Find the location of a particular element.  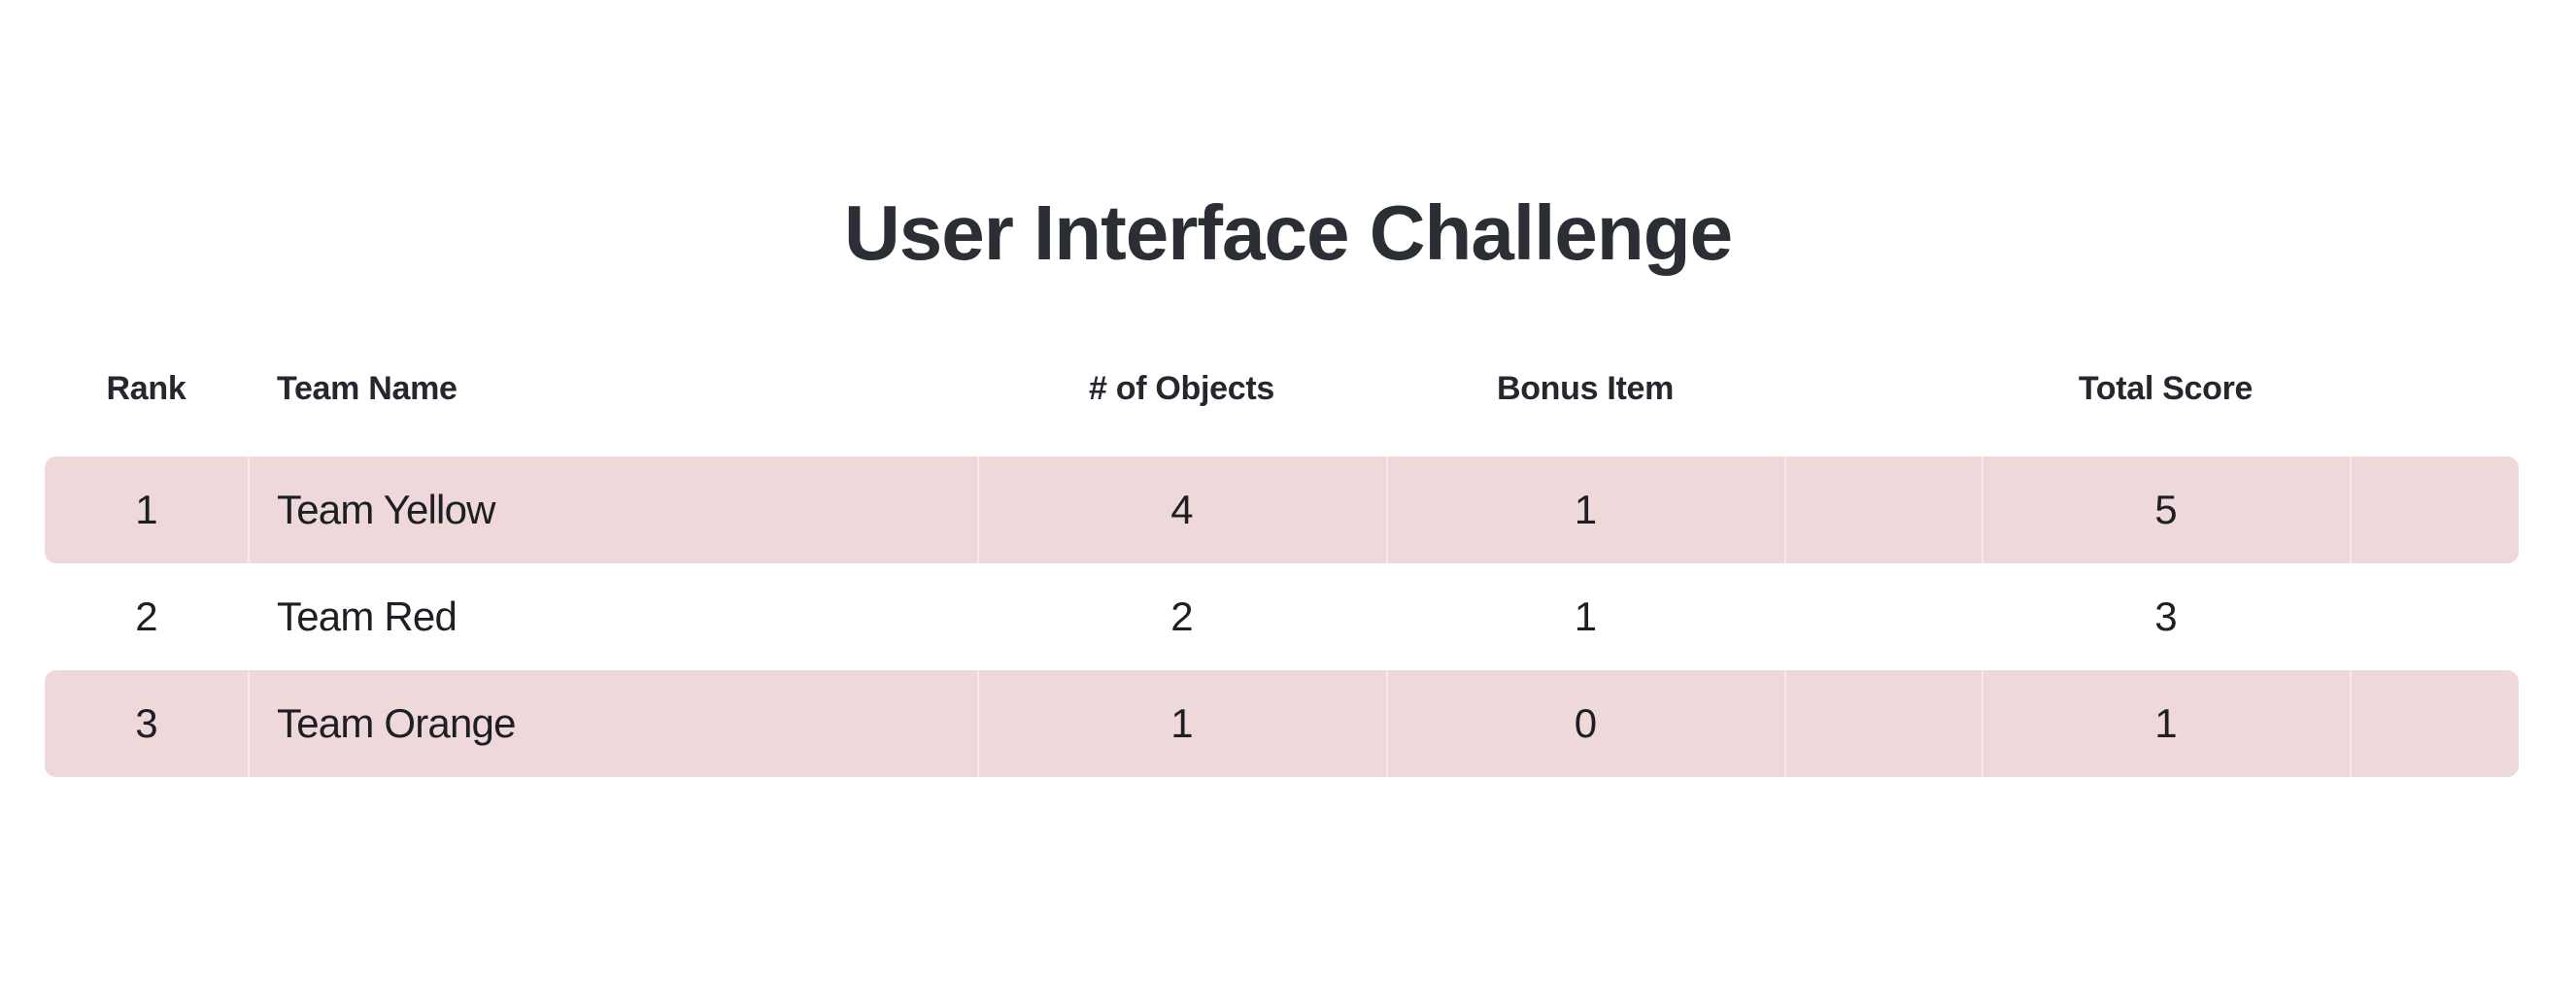

team-name-cell: Team Yellow is located at coordinates (612, 510).